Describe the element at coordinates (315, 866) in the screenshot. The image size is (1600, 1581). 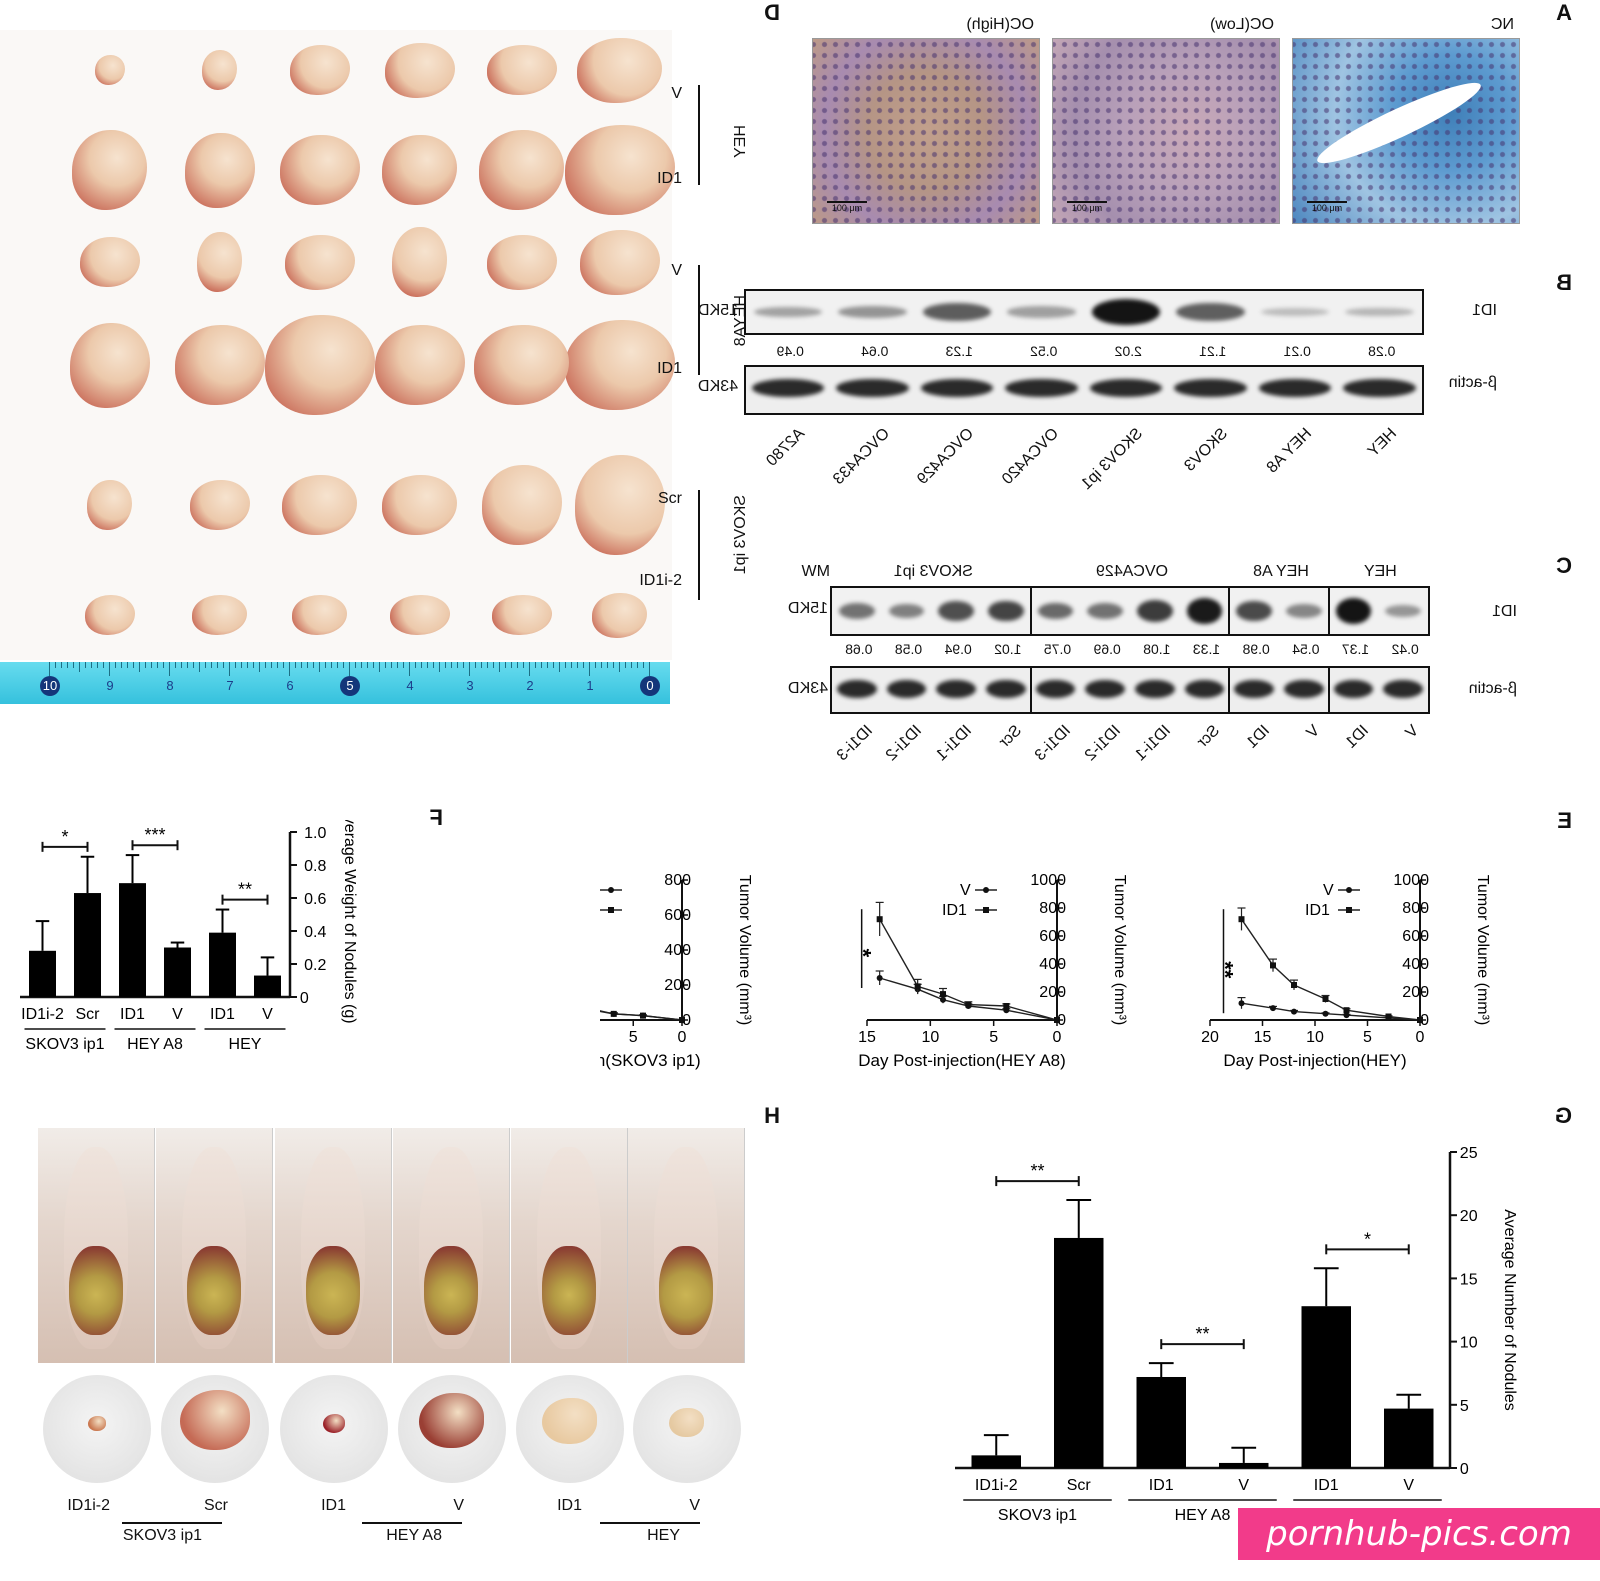
I see `y-tick-label: 0.8` at that location.